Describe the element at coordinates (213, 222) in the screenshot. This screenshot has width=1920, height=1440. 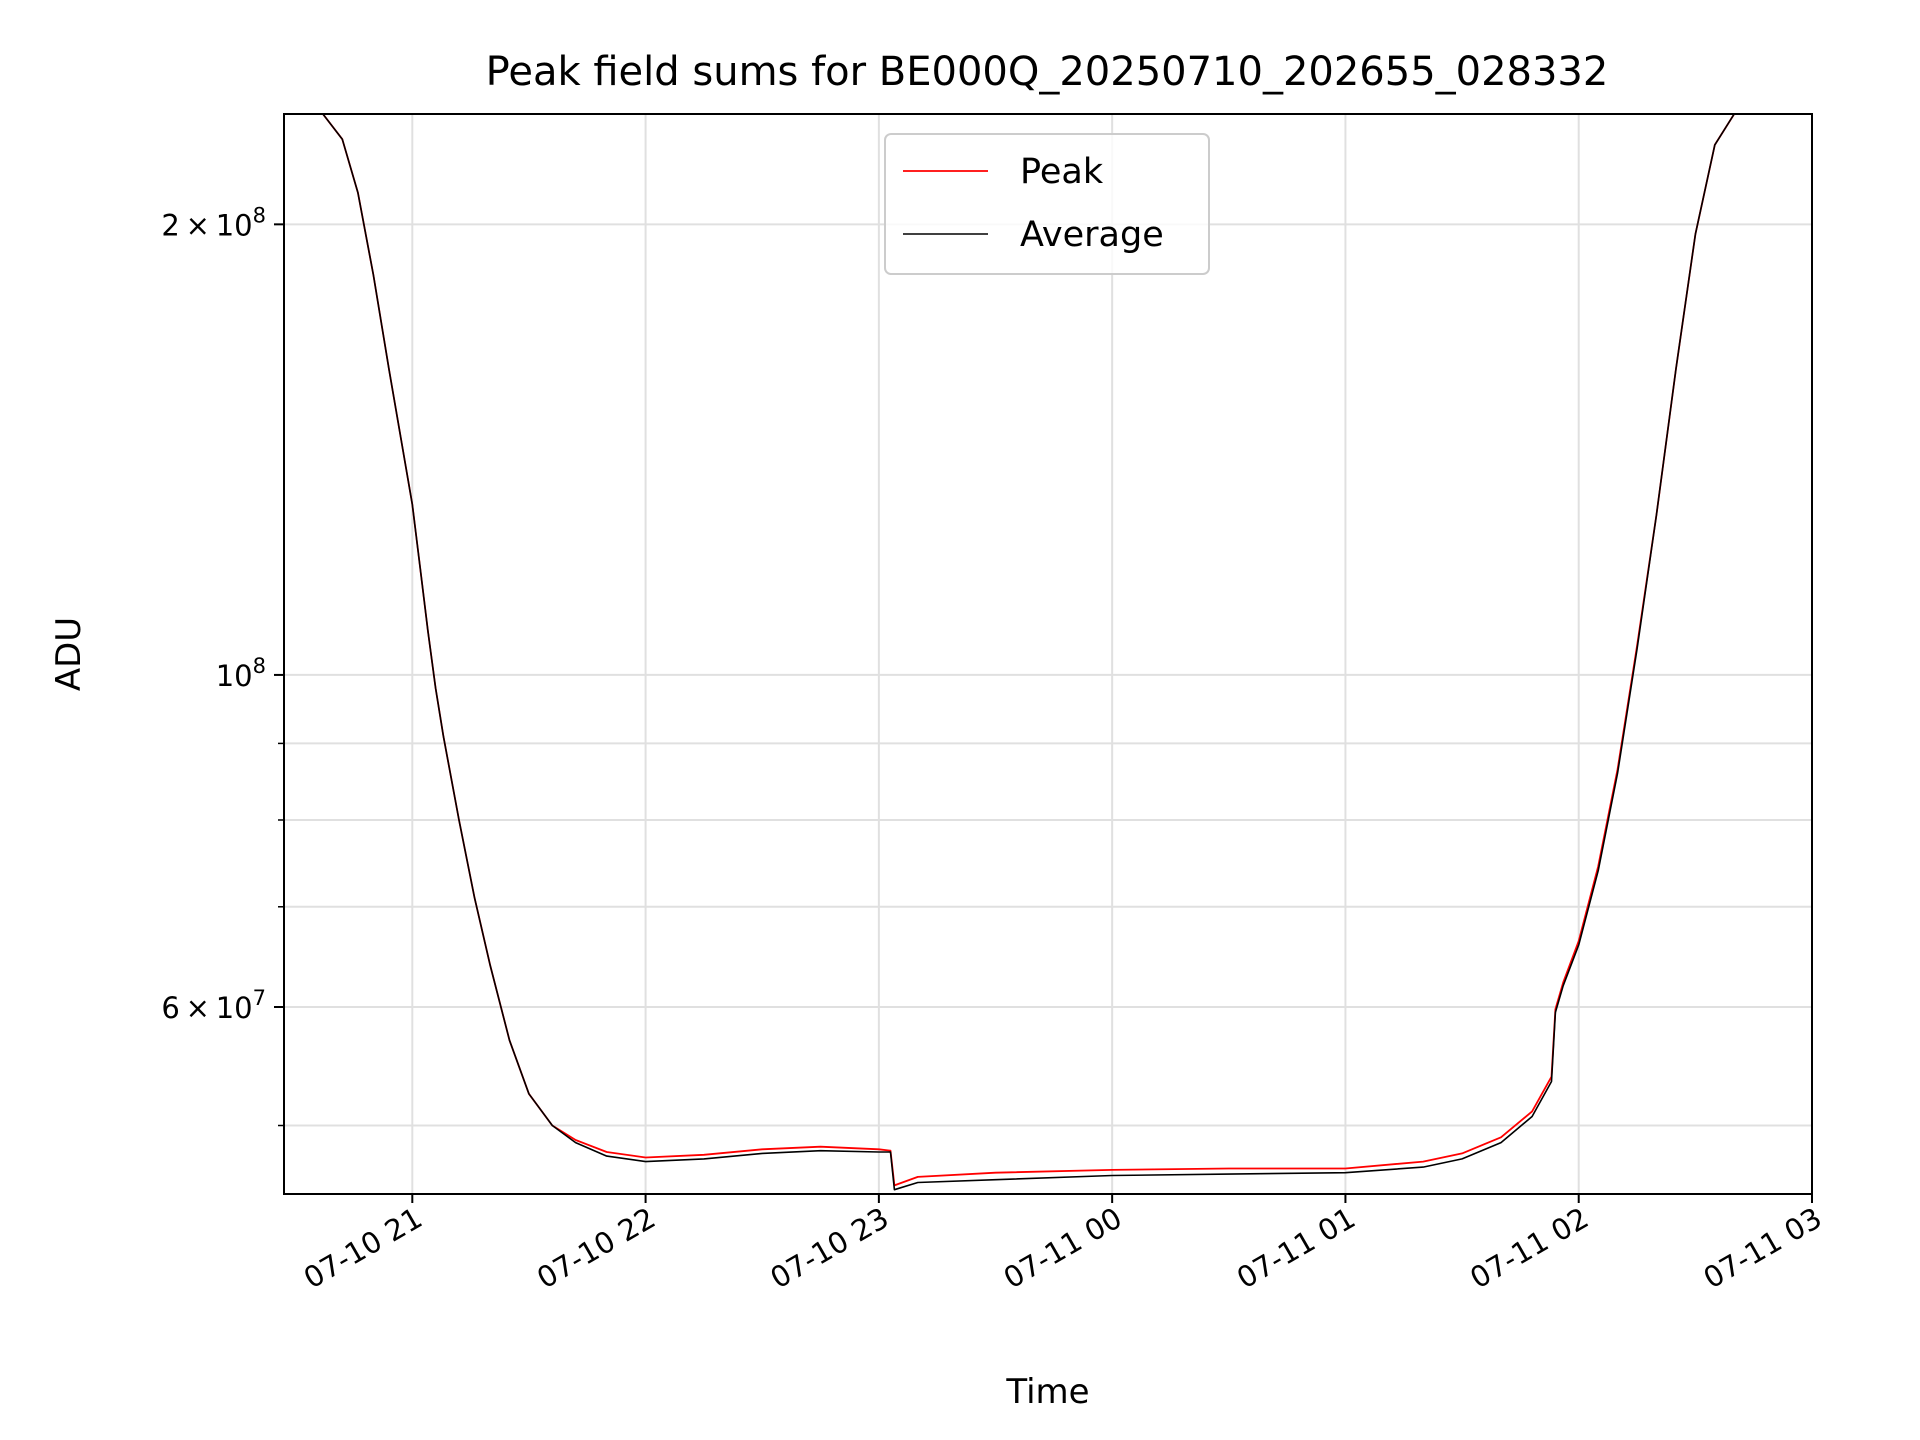
I see `y-tick-label: 2 × 10⁸` at that location.